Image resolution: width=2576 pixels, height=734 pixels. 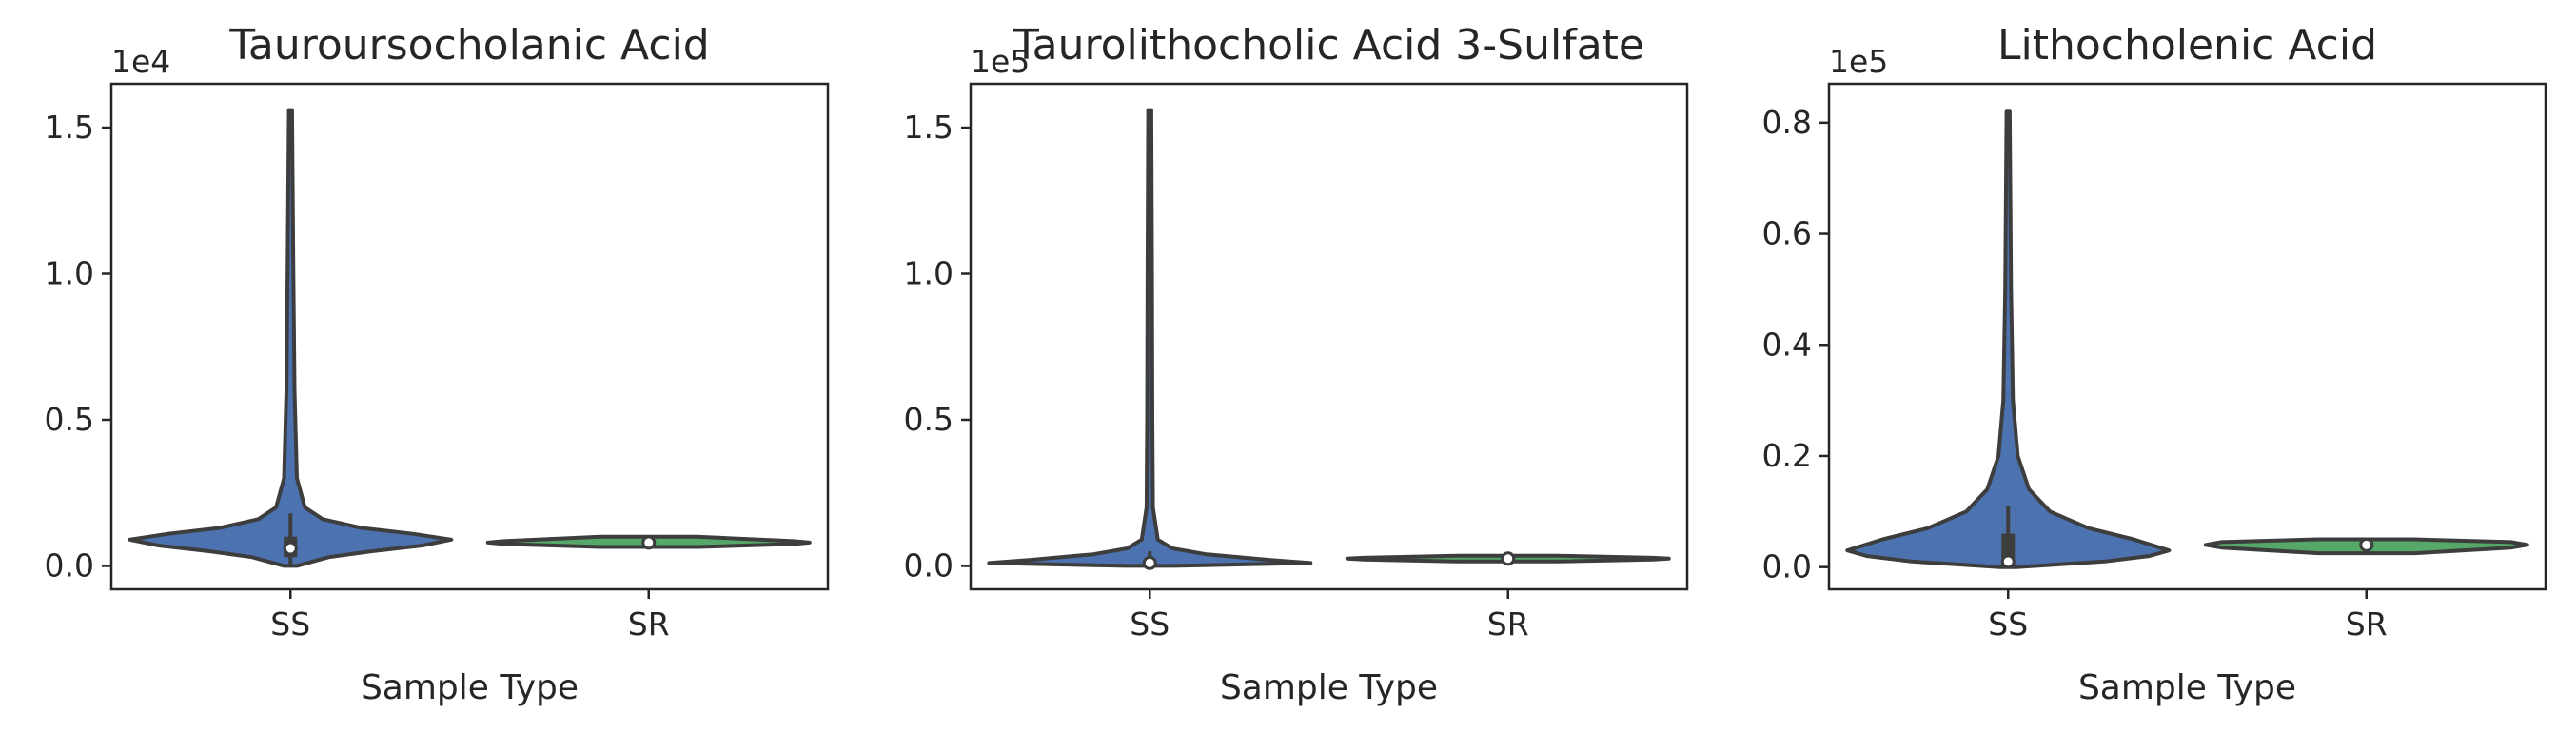 I want to click on y-tick-label: 0.6, so click(x=1787, y=233).